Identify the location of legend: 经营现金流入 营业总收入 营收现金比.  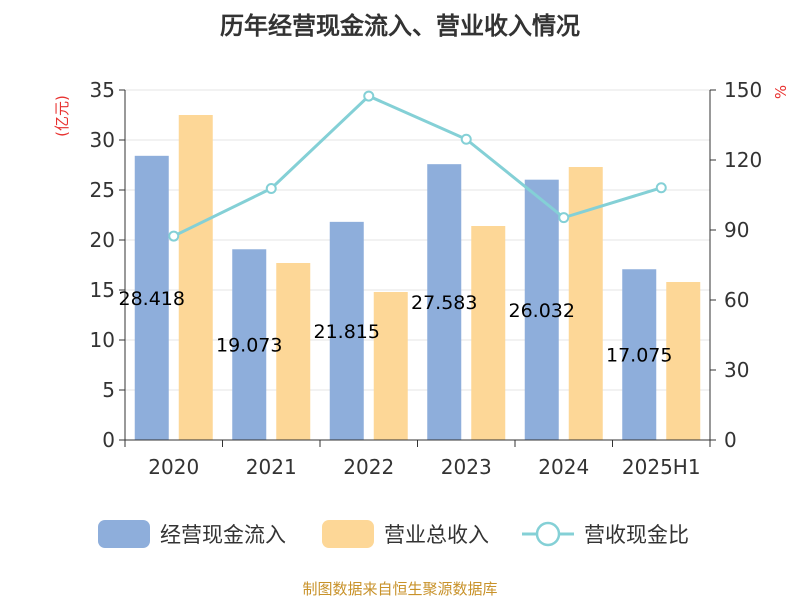
(393, 534).